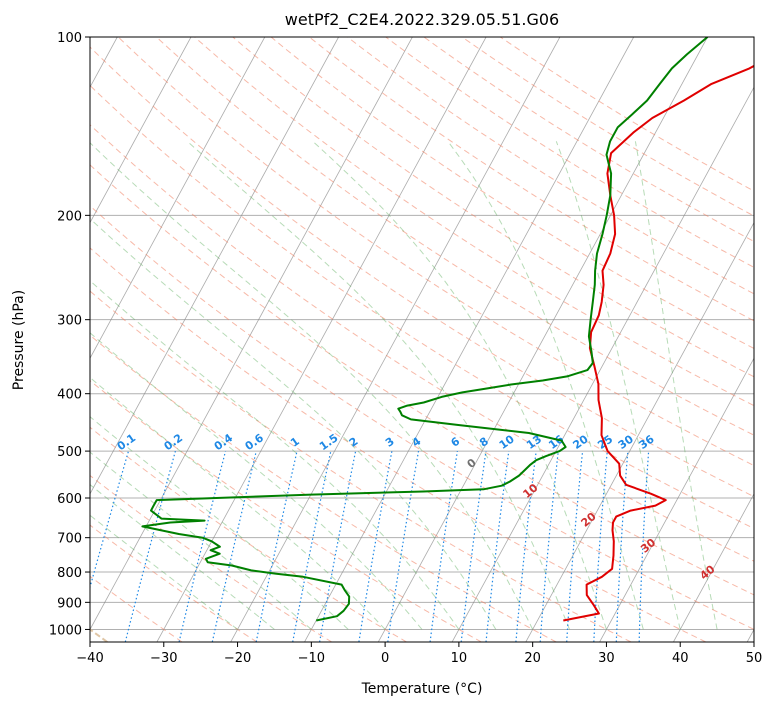 Image resolution: width=775 pixels, height=708 pixels. Describe the element at coordinates (69, 539) in the screenshot. I see `y-tick-label: 700` at that location.